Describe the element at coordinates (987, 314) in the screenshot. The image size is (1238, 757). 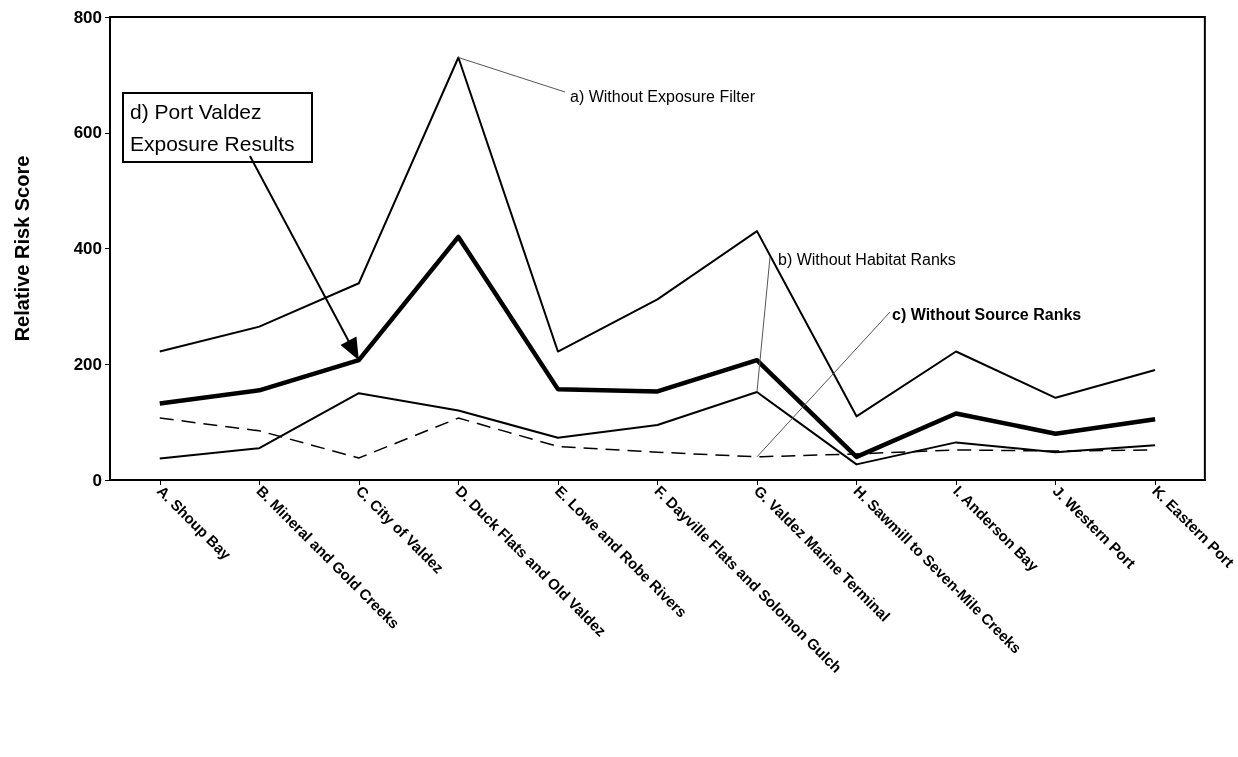
I see `annotation: c) Without Source Ranks` at that location.